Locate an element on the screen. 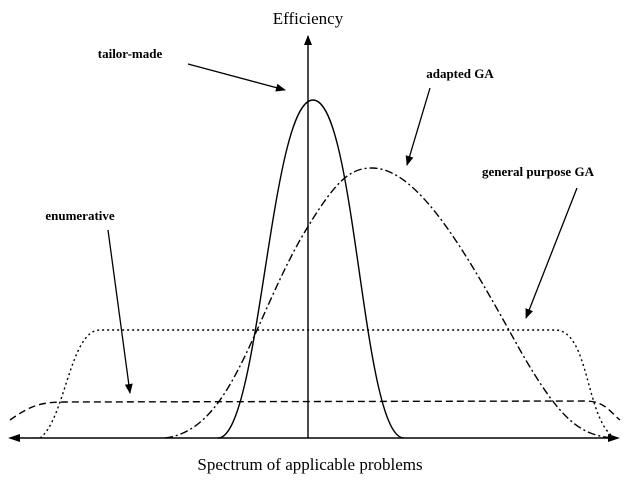 This screenshot has width=624, height=482. label-adapted-ga: adapted GA is located at coordinates (460, 73).